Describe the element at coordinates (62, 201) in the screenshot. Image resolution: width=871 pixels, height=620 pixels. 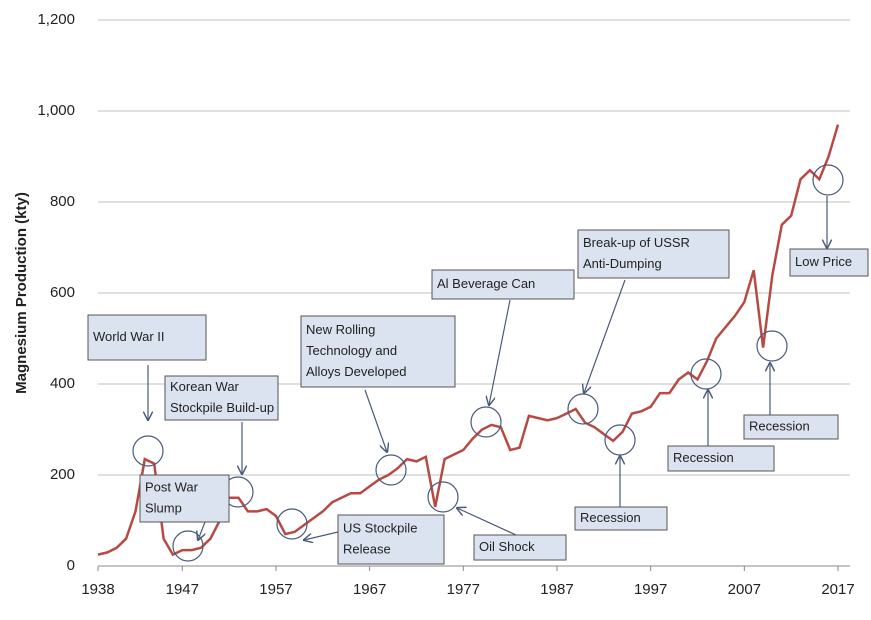
I see `y-tick-label: 800` at that location.